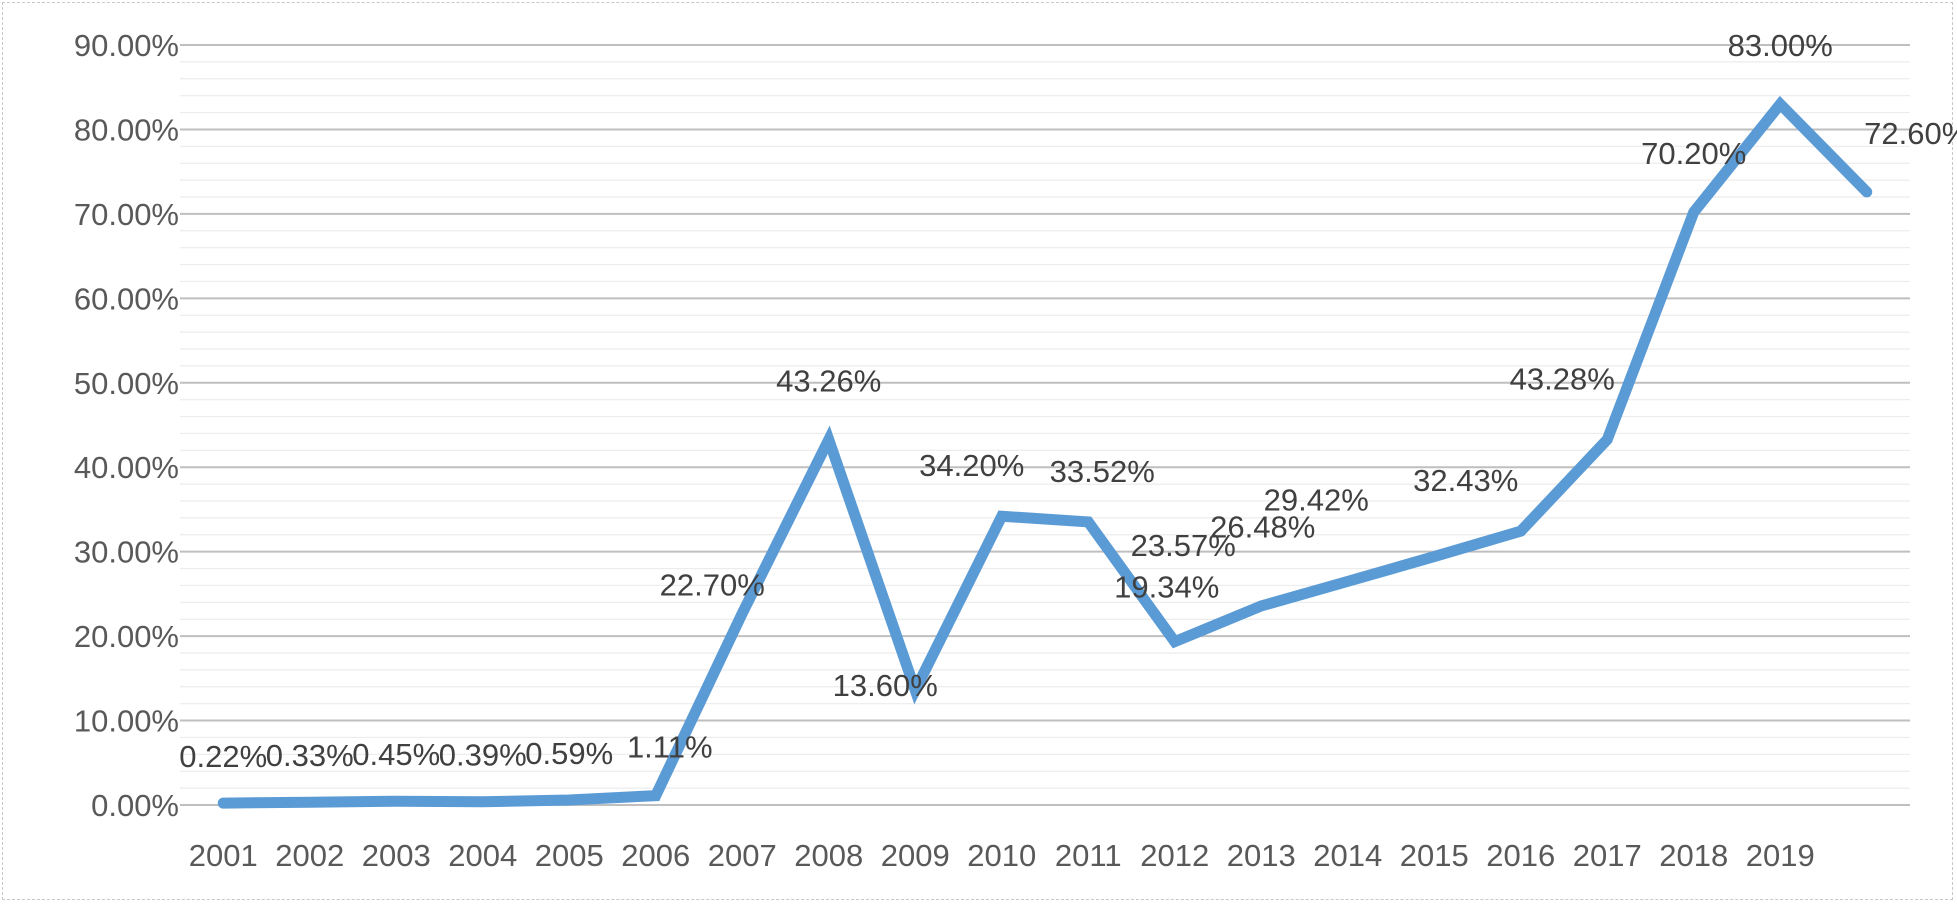  I want to click on y-tick-label: 60.00%, so click(126, 298).